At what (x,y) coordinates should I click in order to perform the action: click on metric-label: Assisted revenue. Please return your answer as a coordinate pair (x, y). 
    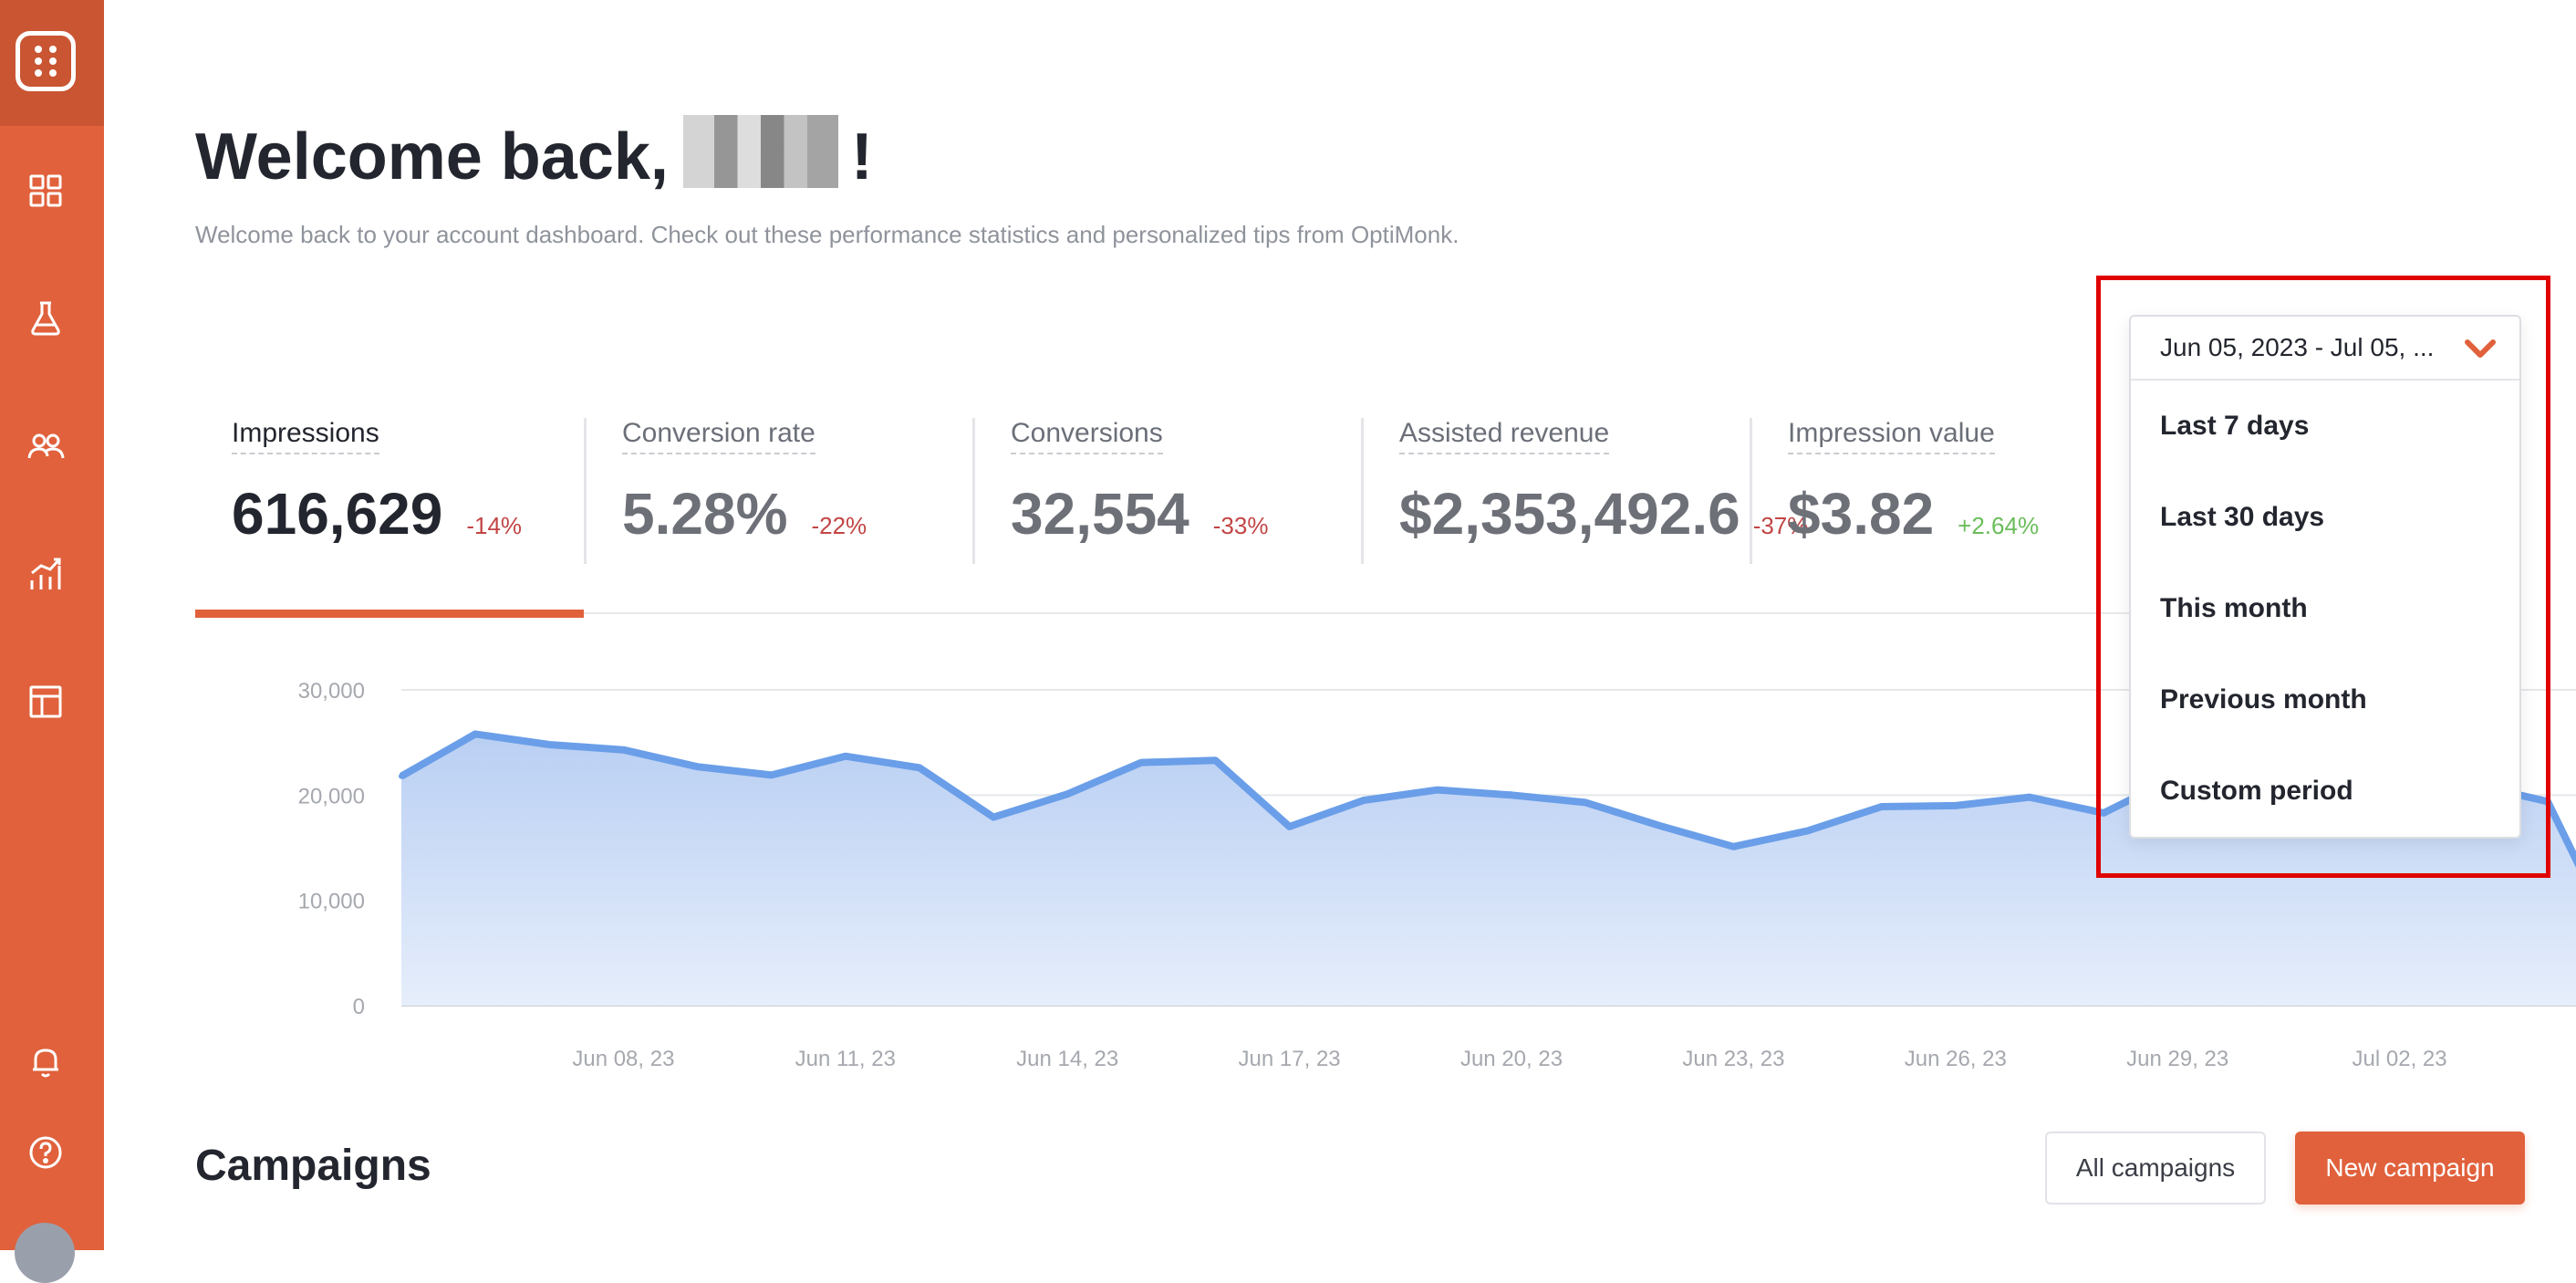
    Looking at the image, I should click on (1504, 436).